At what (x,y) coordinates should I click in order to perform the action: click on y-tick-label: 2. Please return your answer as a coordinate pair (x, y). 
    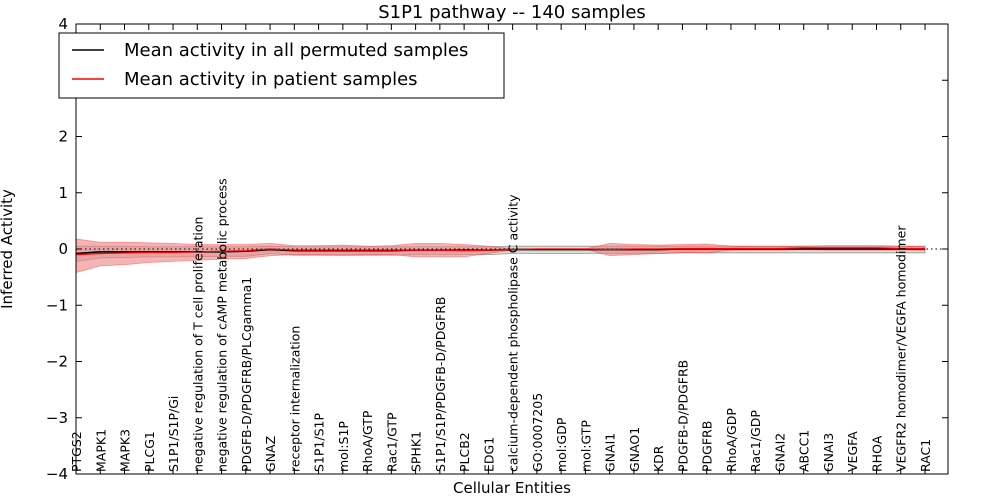
    Looking at the image, I should click on (63, 137).